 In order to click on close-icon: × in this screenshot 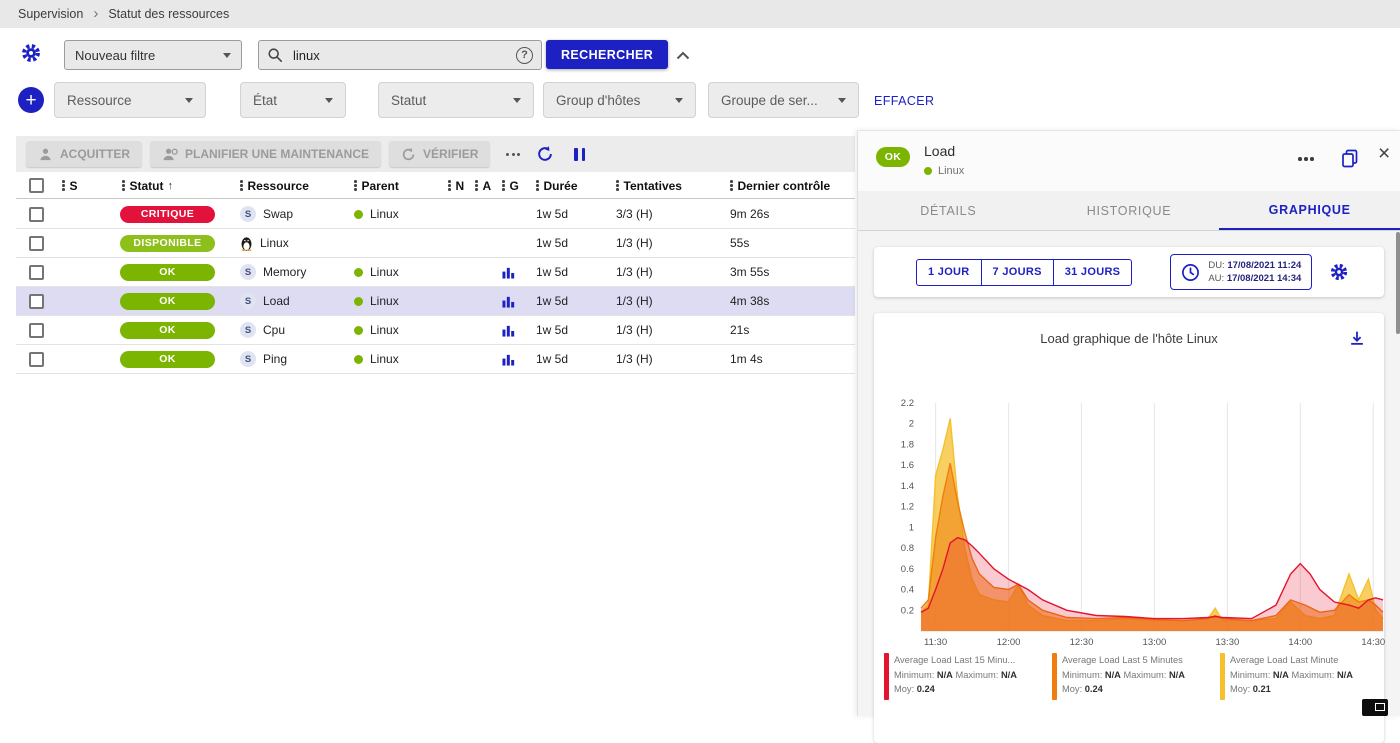, I will do `click(1384, 153)`.